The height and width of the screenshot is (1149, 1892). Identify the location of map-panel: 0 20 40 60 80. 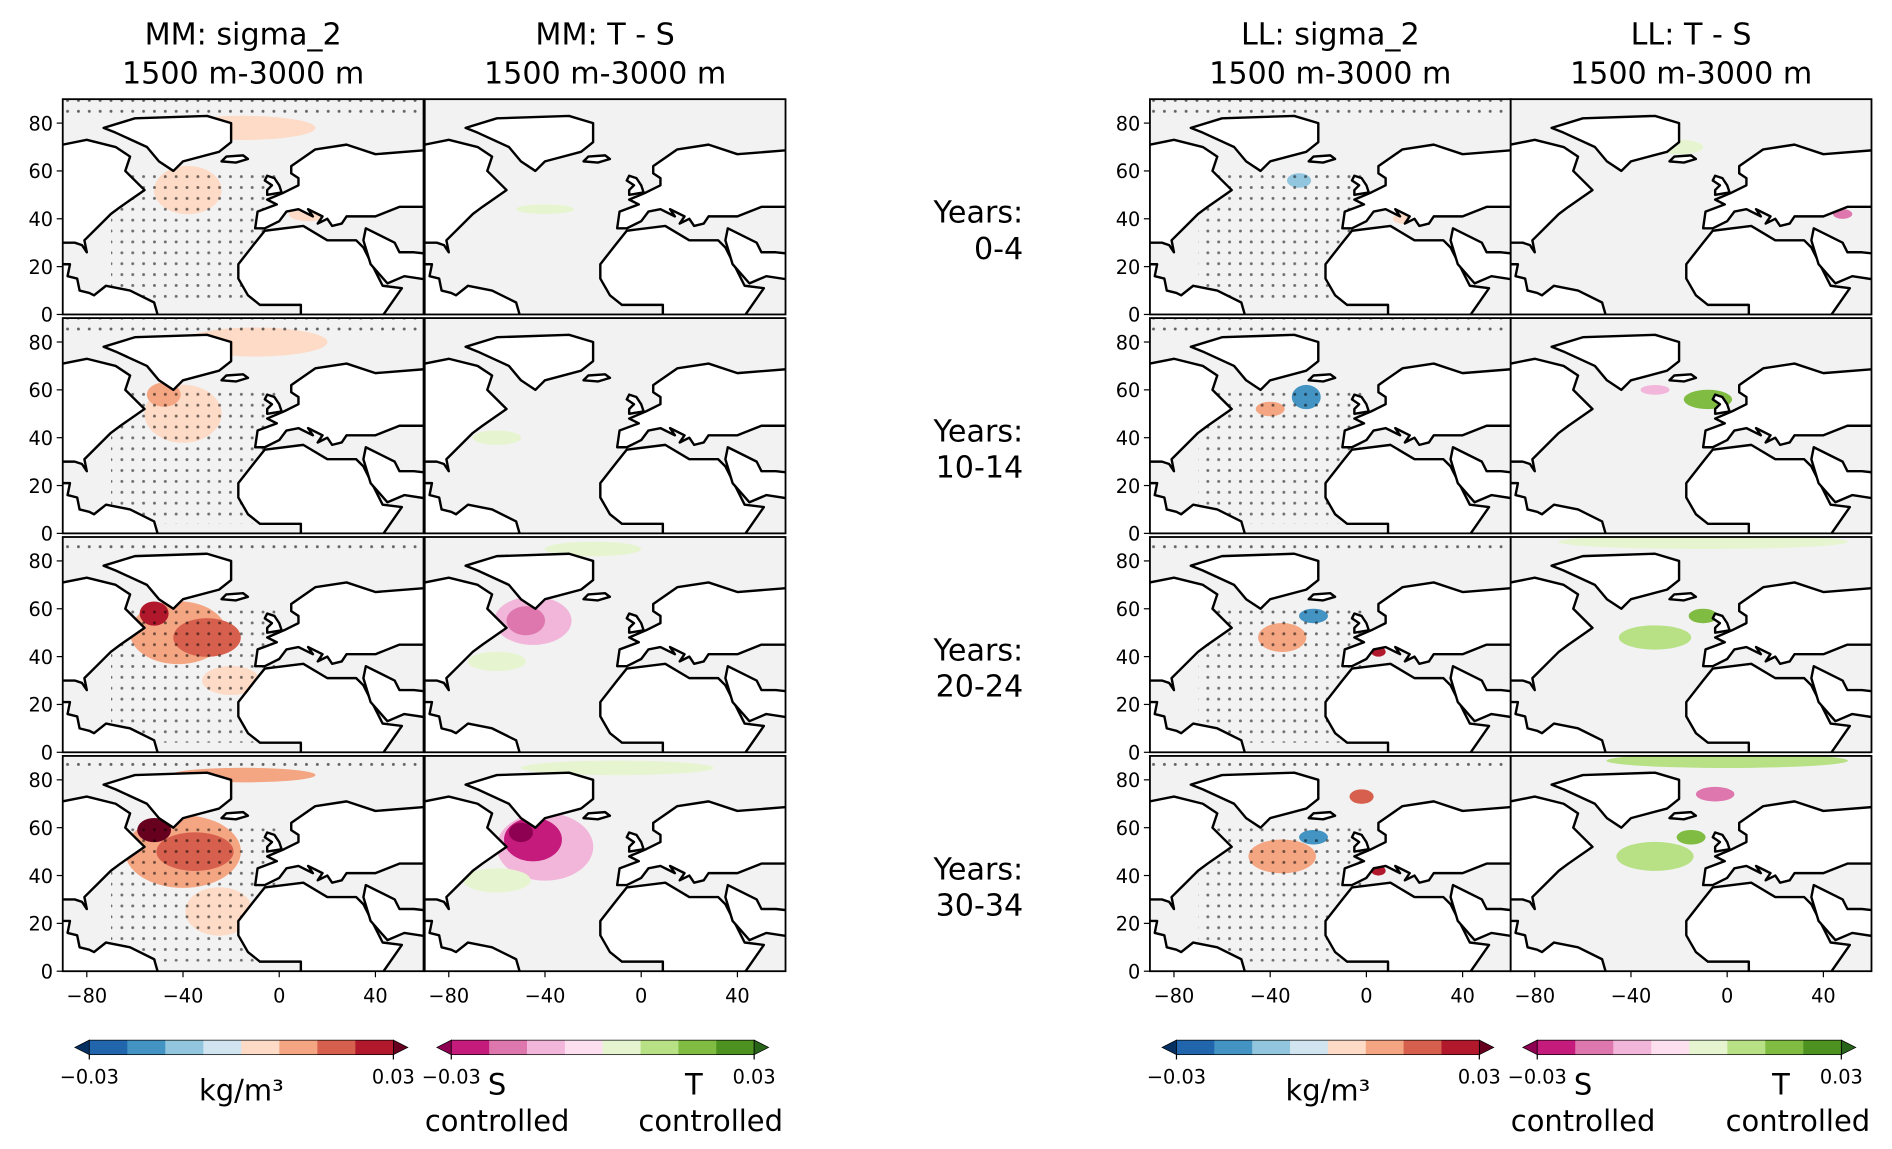
(1314, 650).